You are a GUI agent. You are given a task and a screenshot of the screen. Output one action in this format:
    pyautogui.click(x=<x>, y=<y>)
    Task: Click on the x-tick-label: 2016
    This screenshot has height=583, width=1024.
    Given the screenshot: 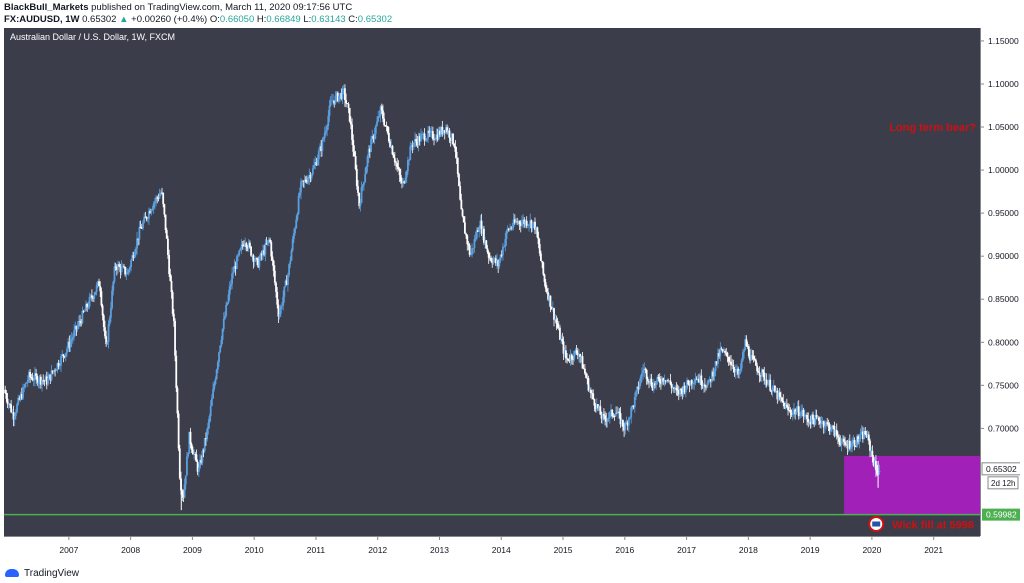 What is the action you would take?
    pyautogui.click(x=624, y=550)
    